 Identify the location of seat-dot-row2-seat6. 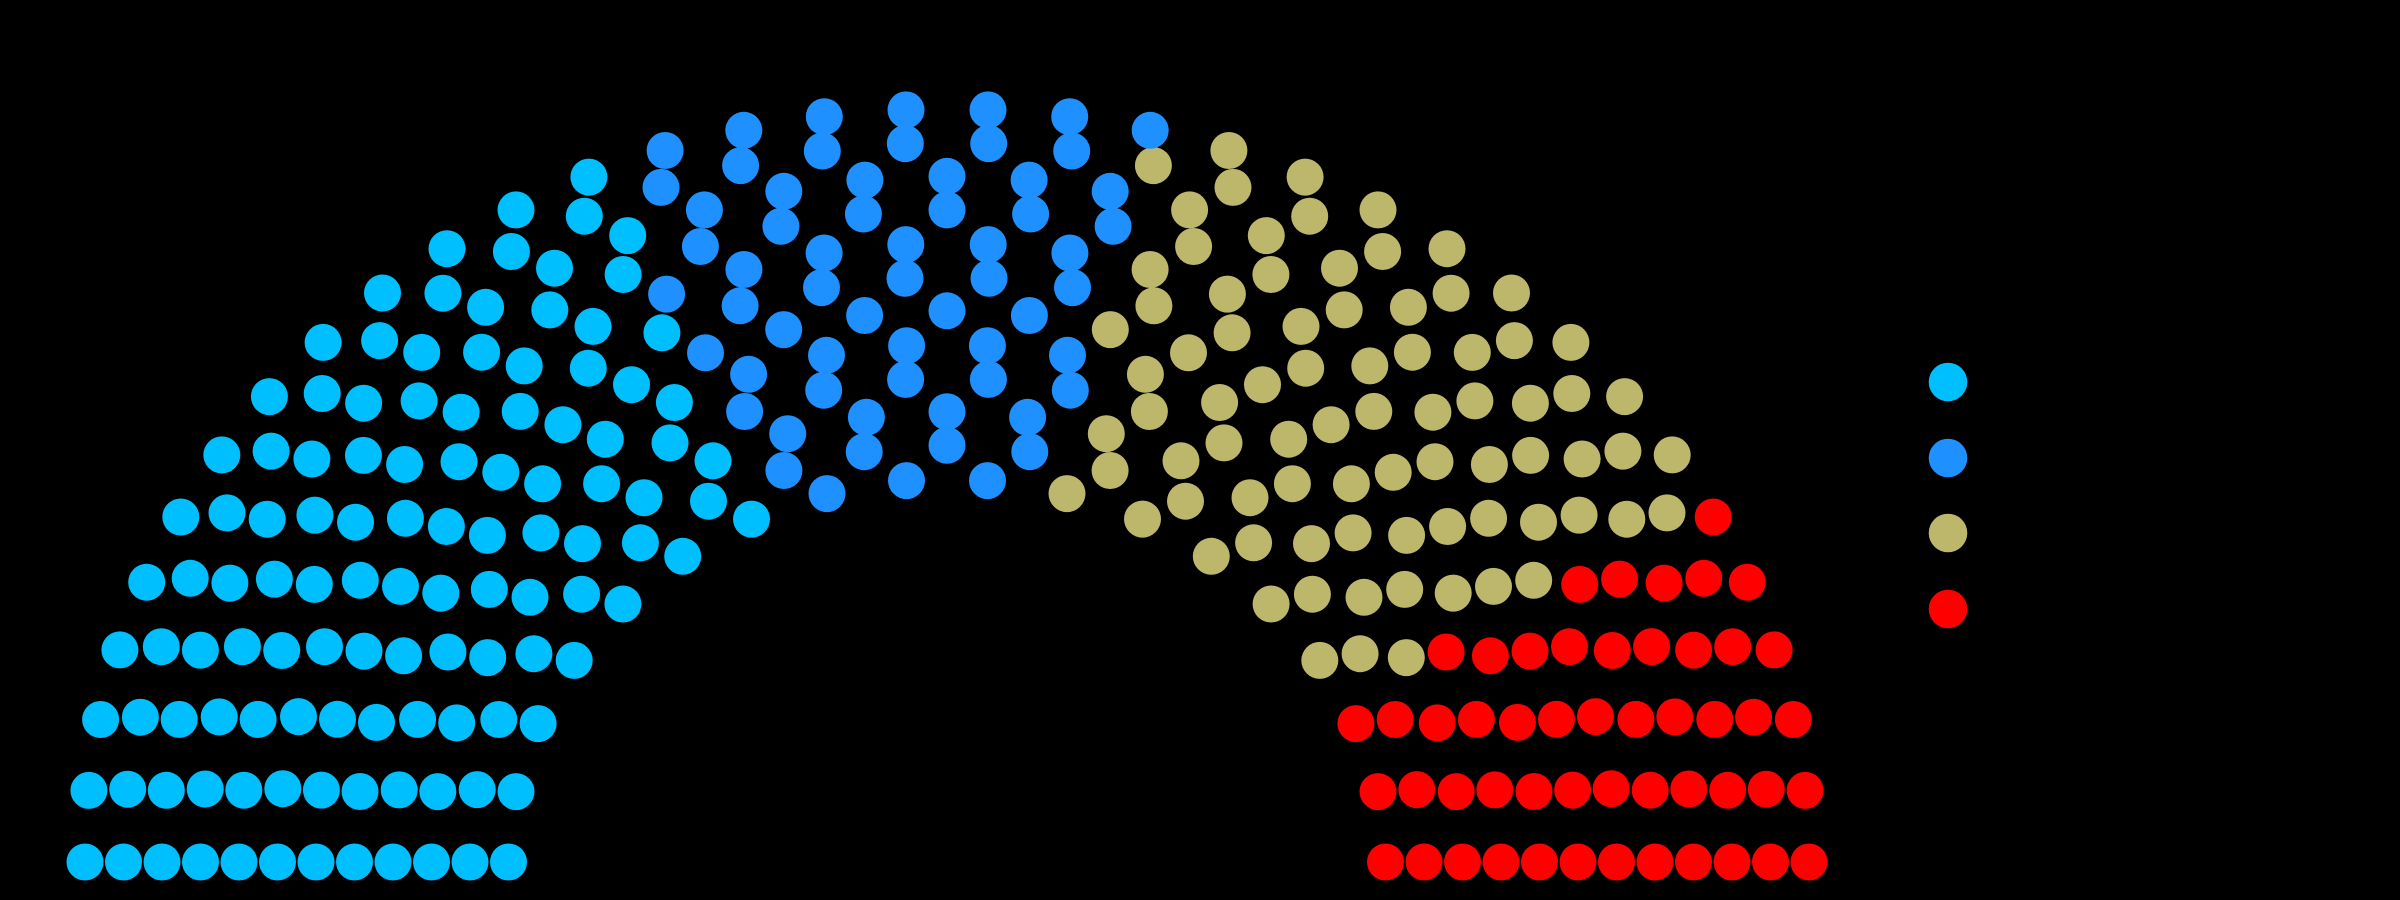
(640, 543).